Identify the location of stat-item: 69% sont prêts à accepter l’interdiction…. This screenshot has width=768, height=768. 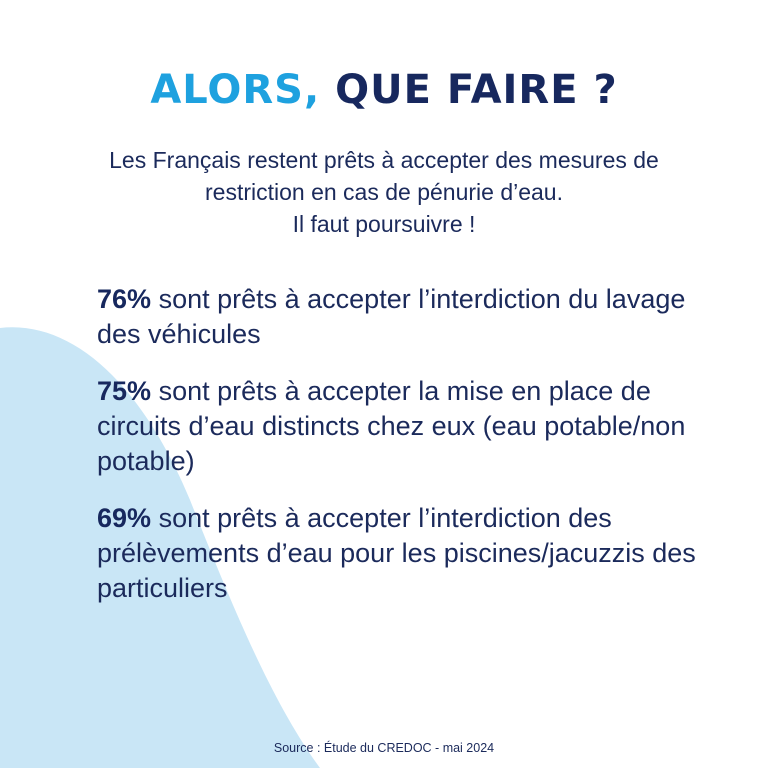
(407, 553).